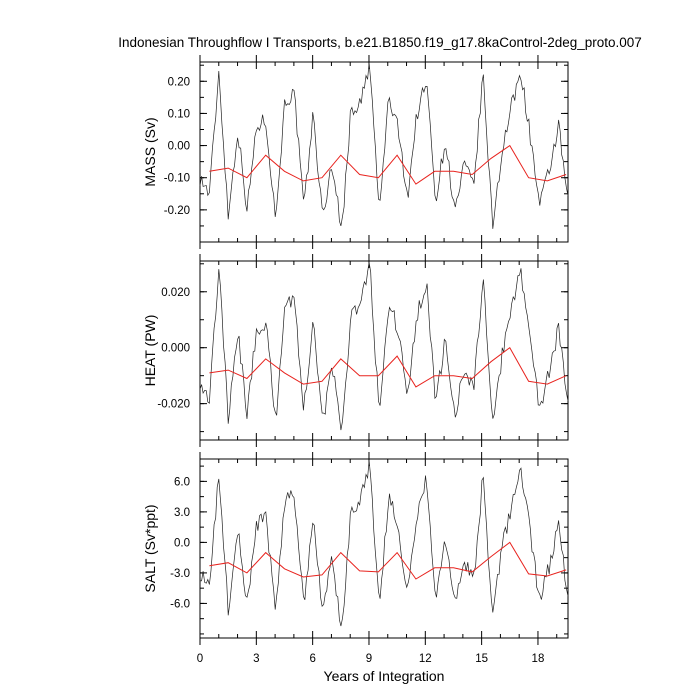 Image resolution: width=700 pixels, height=700 pixels. What do you see at coordinates (175, 293) in the screenshot?
I see `heat-ytick-label: 0.020` at bounding box center [175, 293].